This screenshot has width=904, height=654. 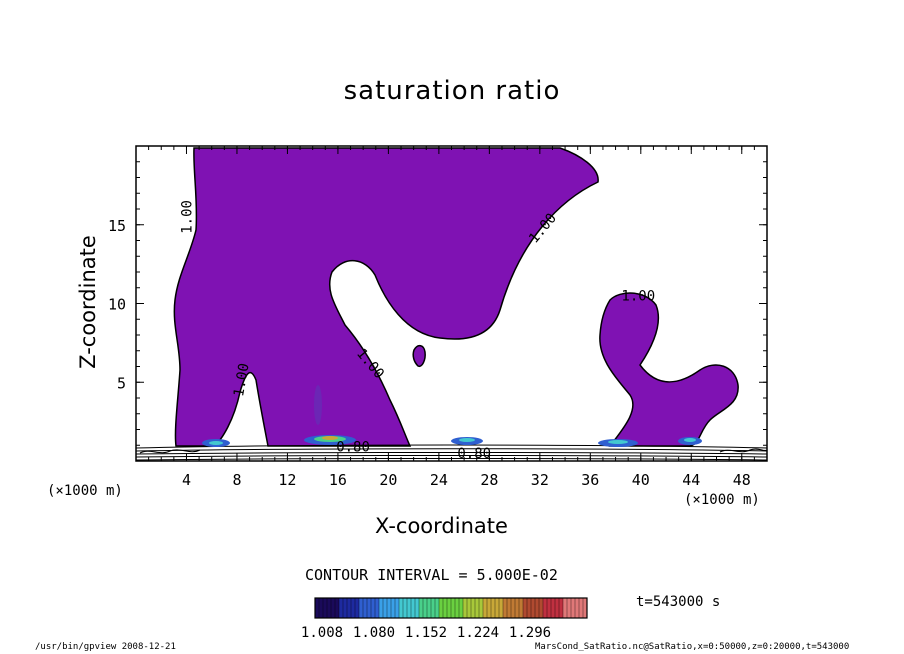 I want to click on x-tick-label: 4, so click(x=186, y=480).